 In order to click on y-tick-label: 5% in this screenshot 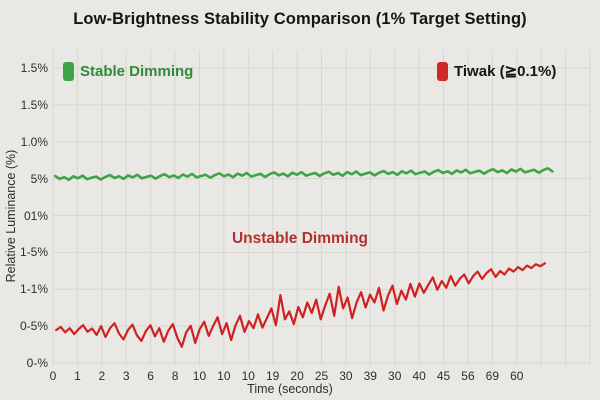, I will do `click(39, 178)`.